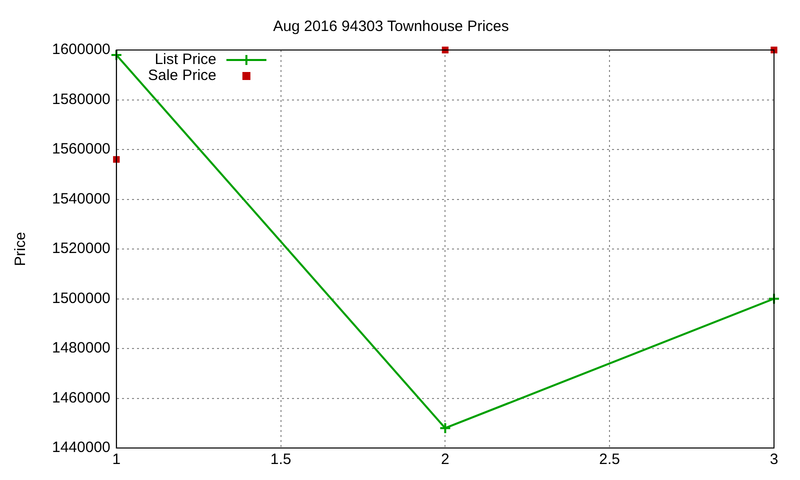 The height and width of the screenshot is (480, 800). What do you see at coordinates (21, 249) in the screenshot?
I see `y-axis-title: Price` at bounding box center [21, 249].